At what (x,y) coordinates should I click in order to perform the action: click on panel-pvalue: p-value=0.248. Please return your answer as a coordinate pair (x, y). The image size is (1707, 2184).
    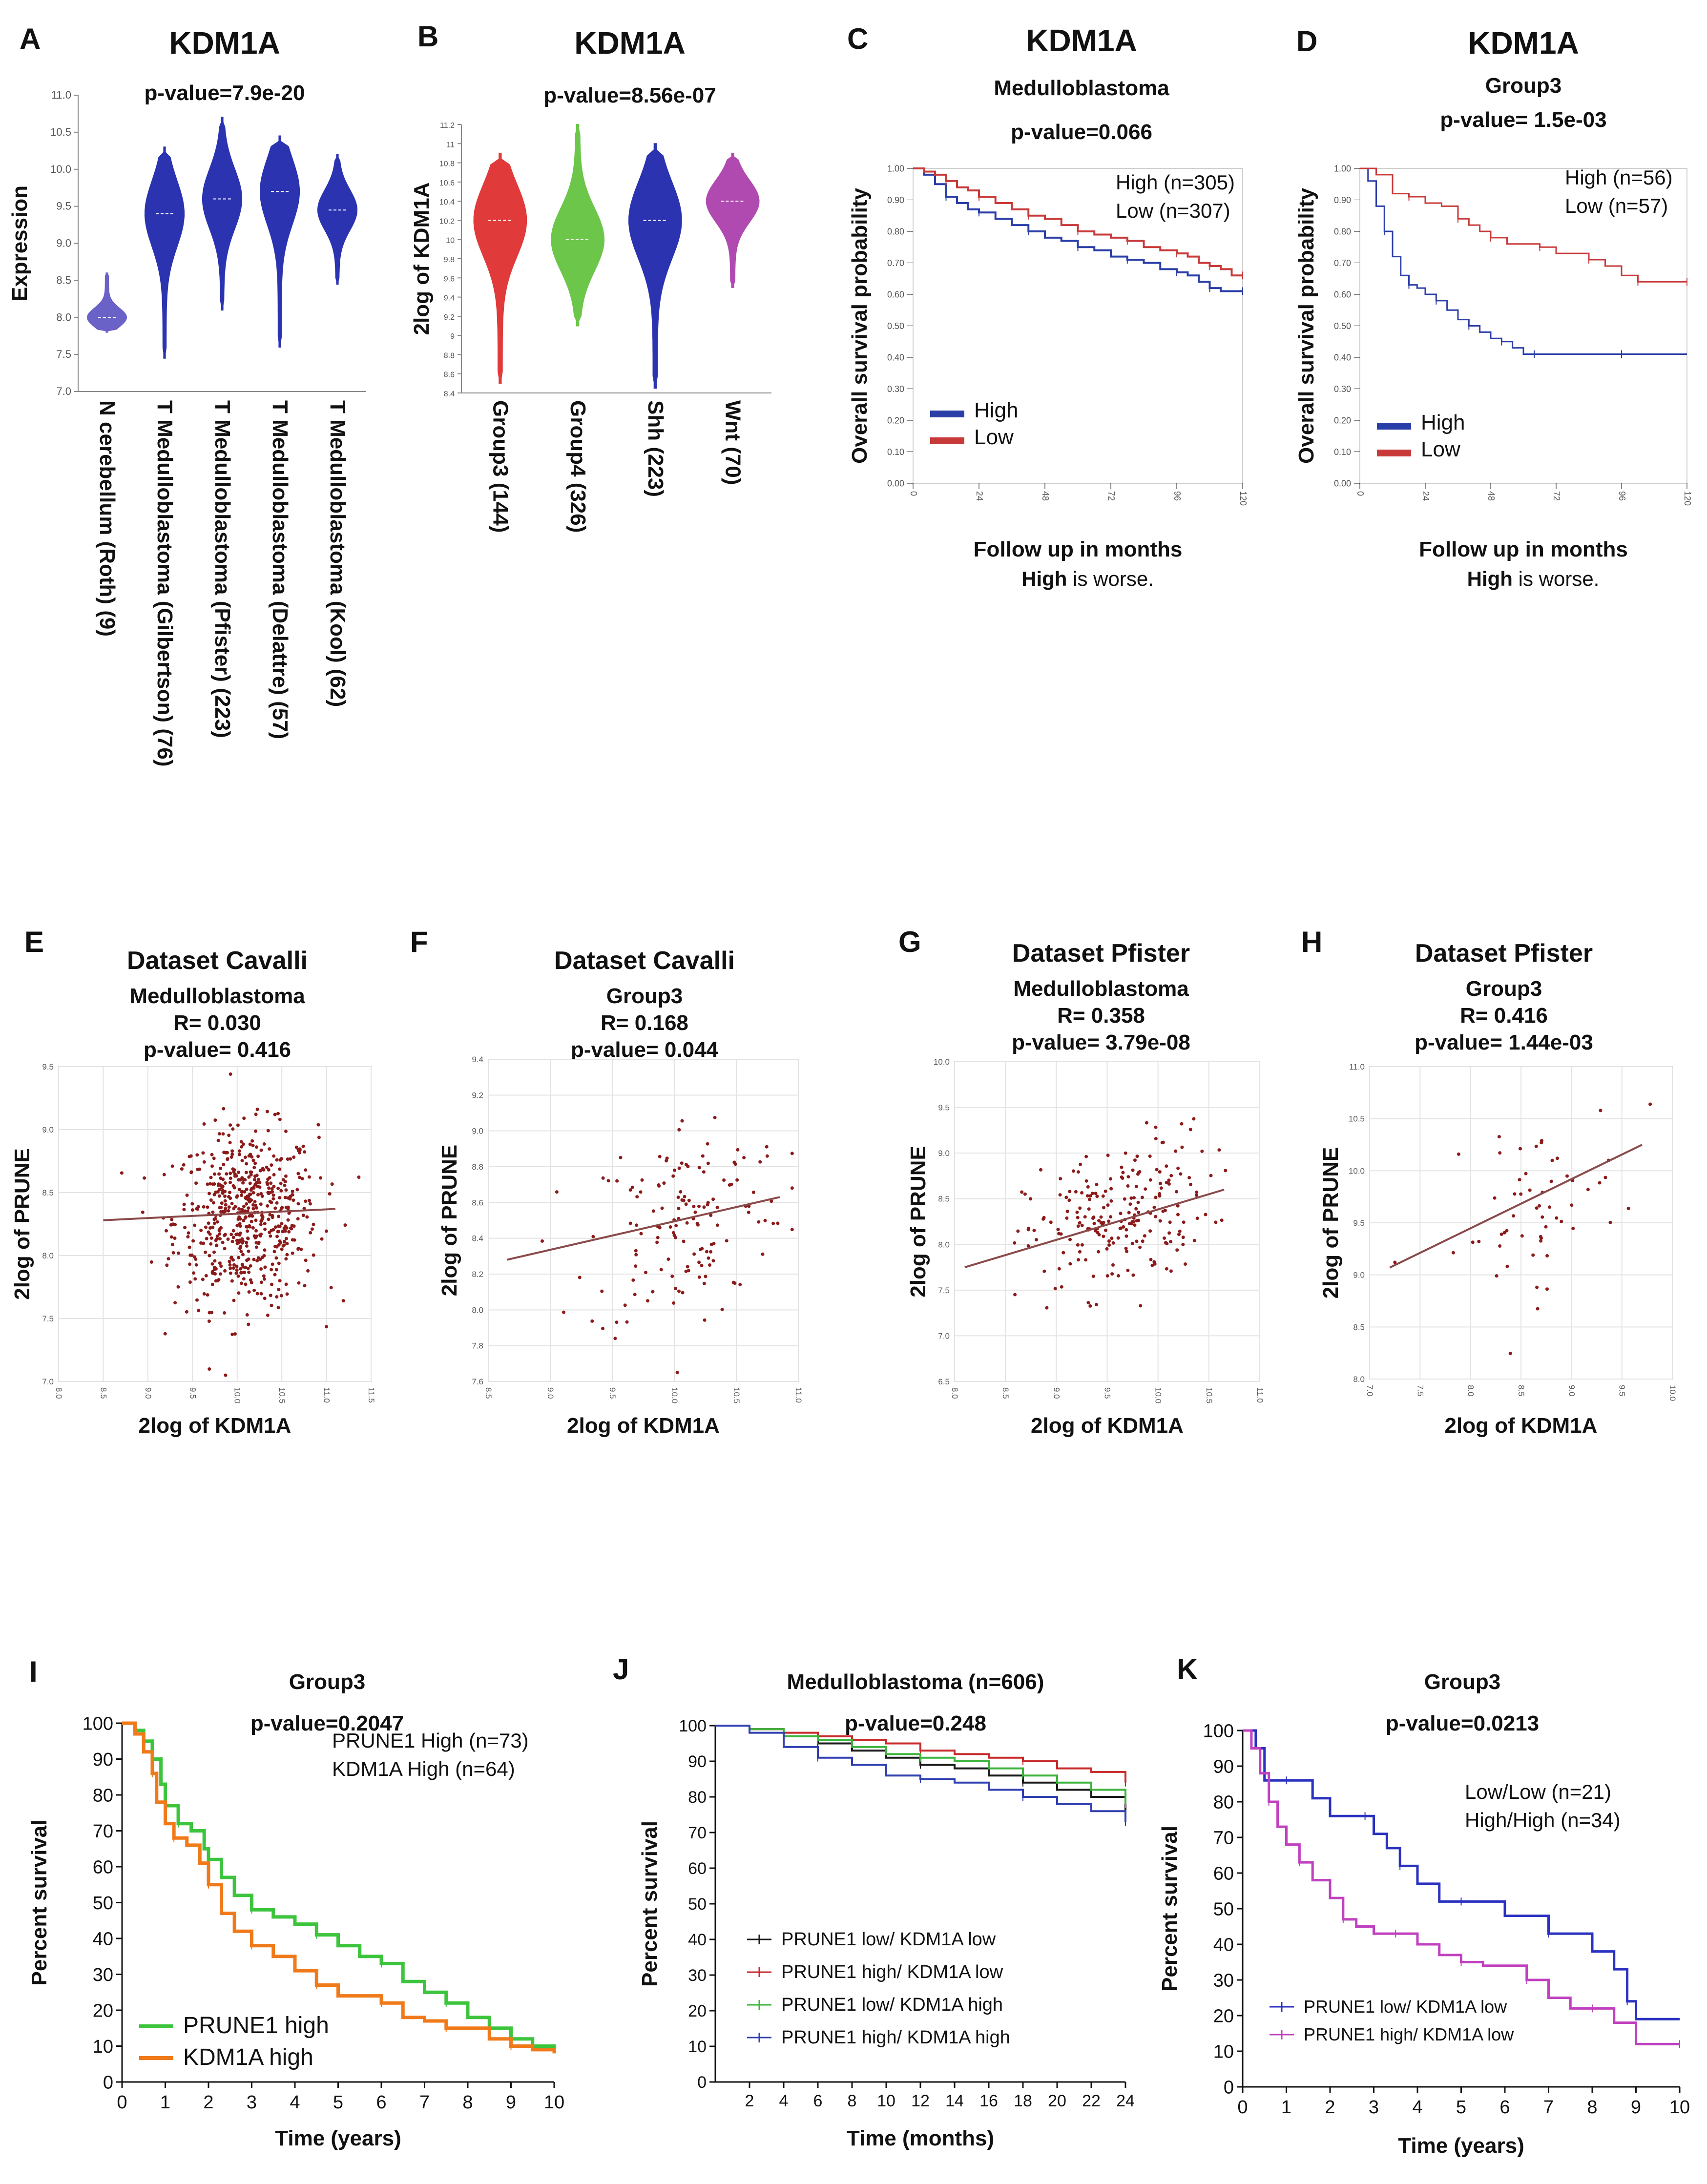
    Looking at the image, I should click on (915, 1723).